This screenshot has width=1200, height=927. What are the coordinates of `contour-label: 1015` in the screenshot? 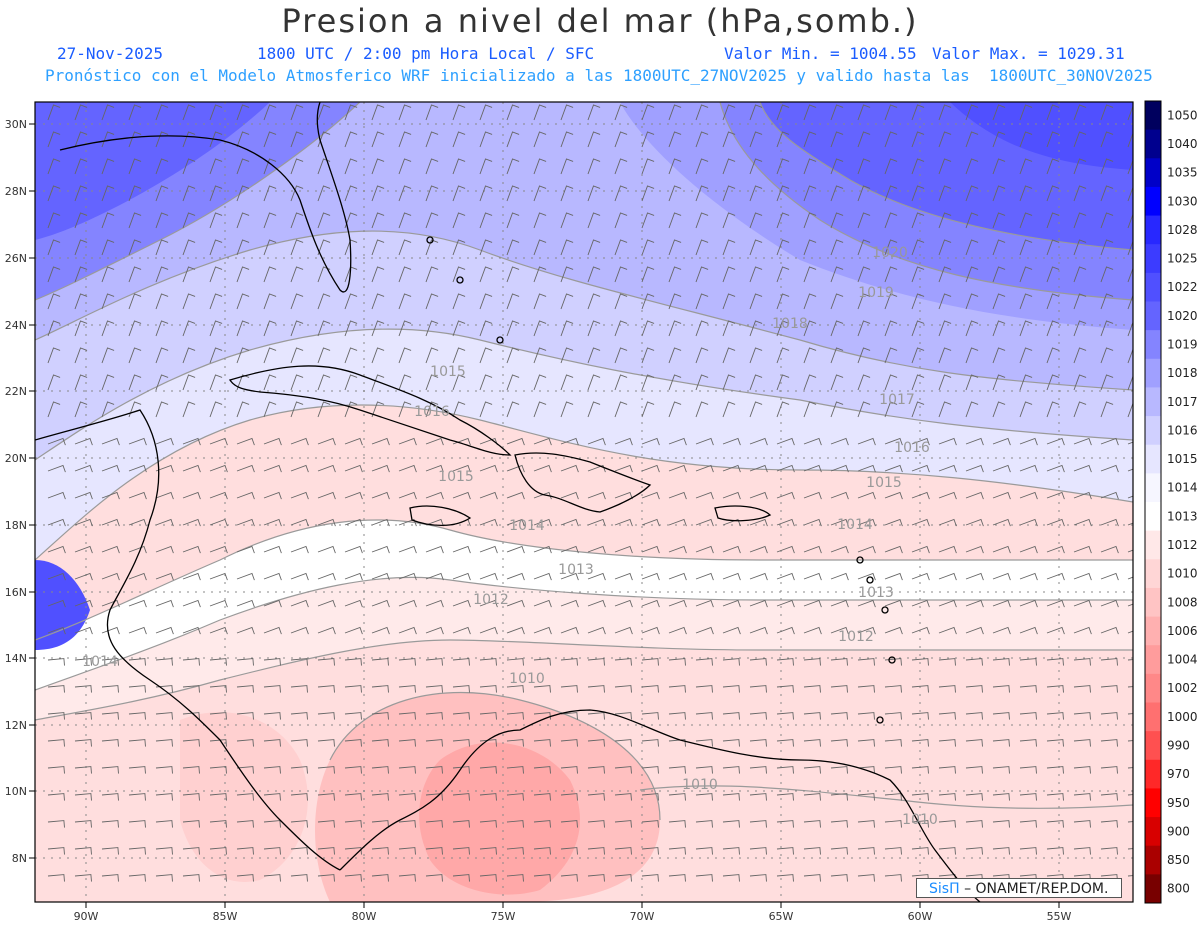 It's located at (884, 483).